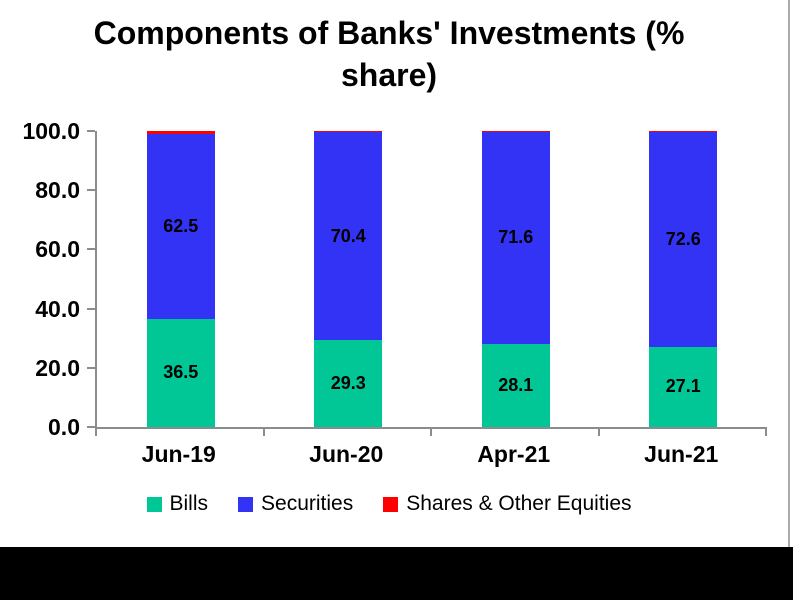  I want to click on legend: Bills Securities Shares & Other Equities, so click(389, 504).